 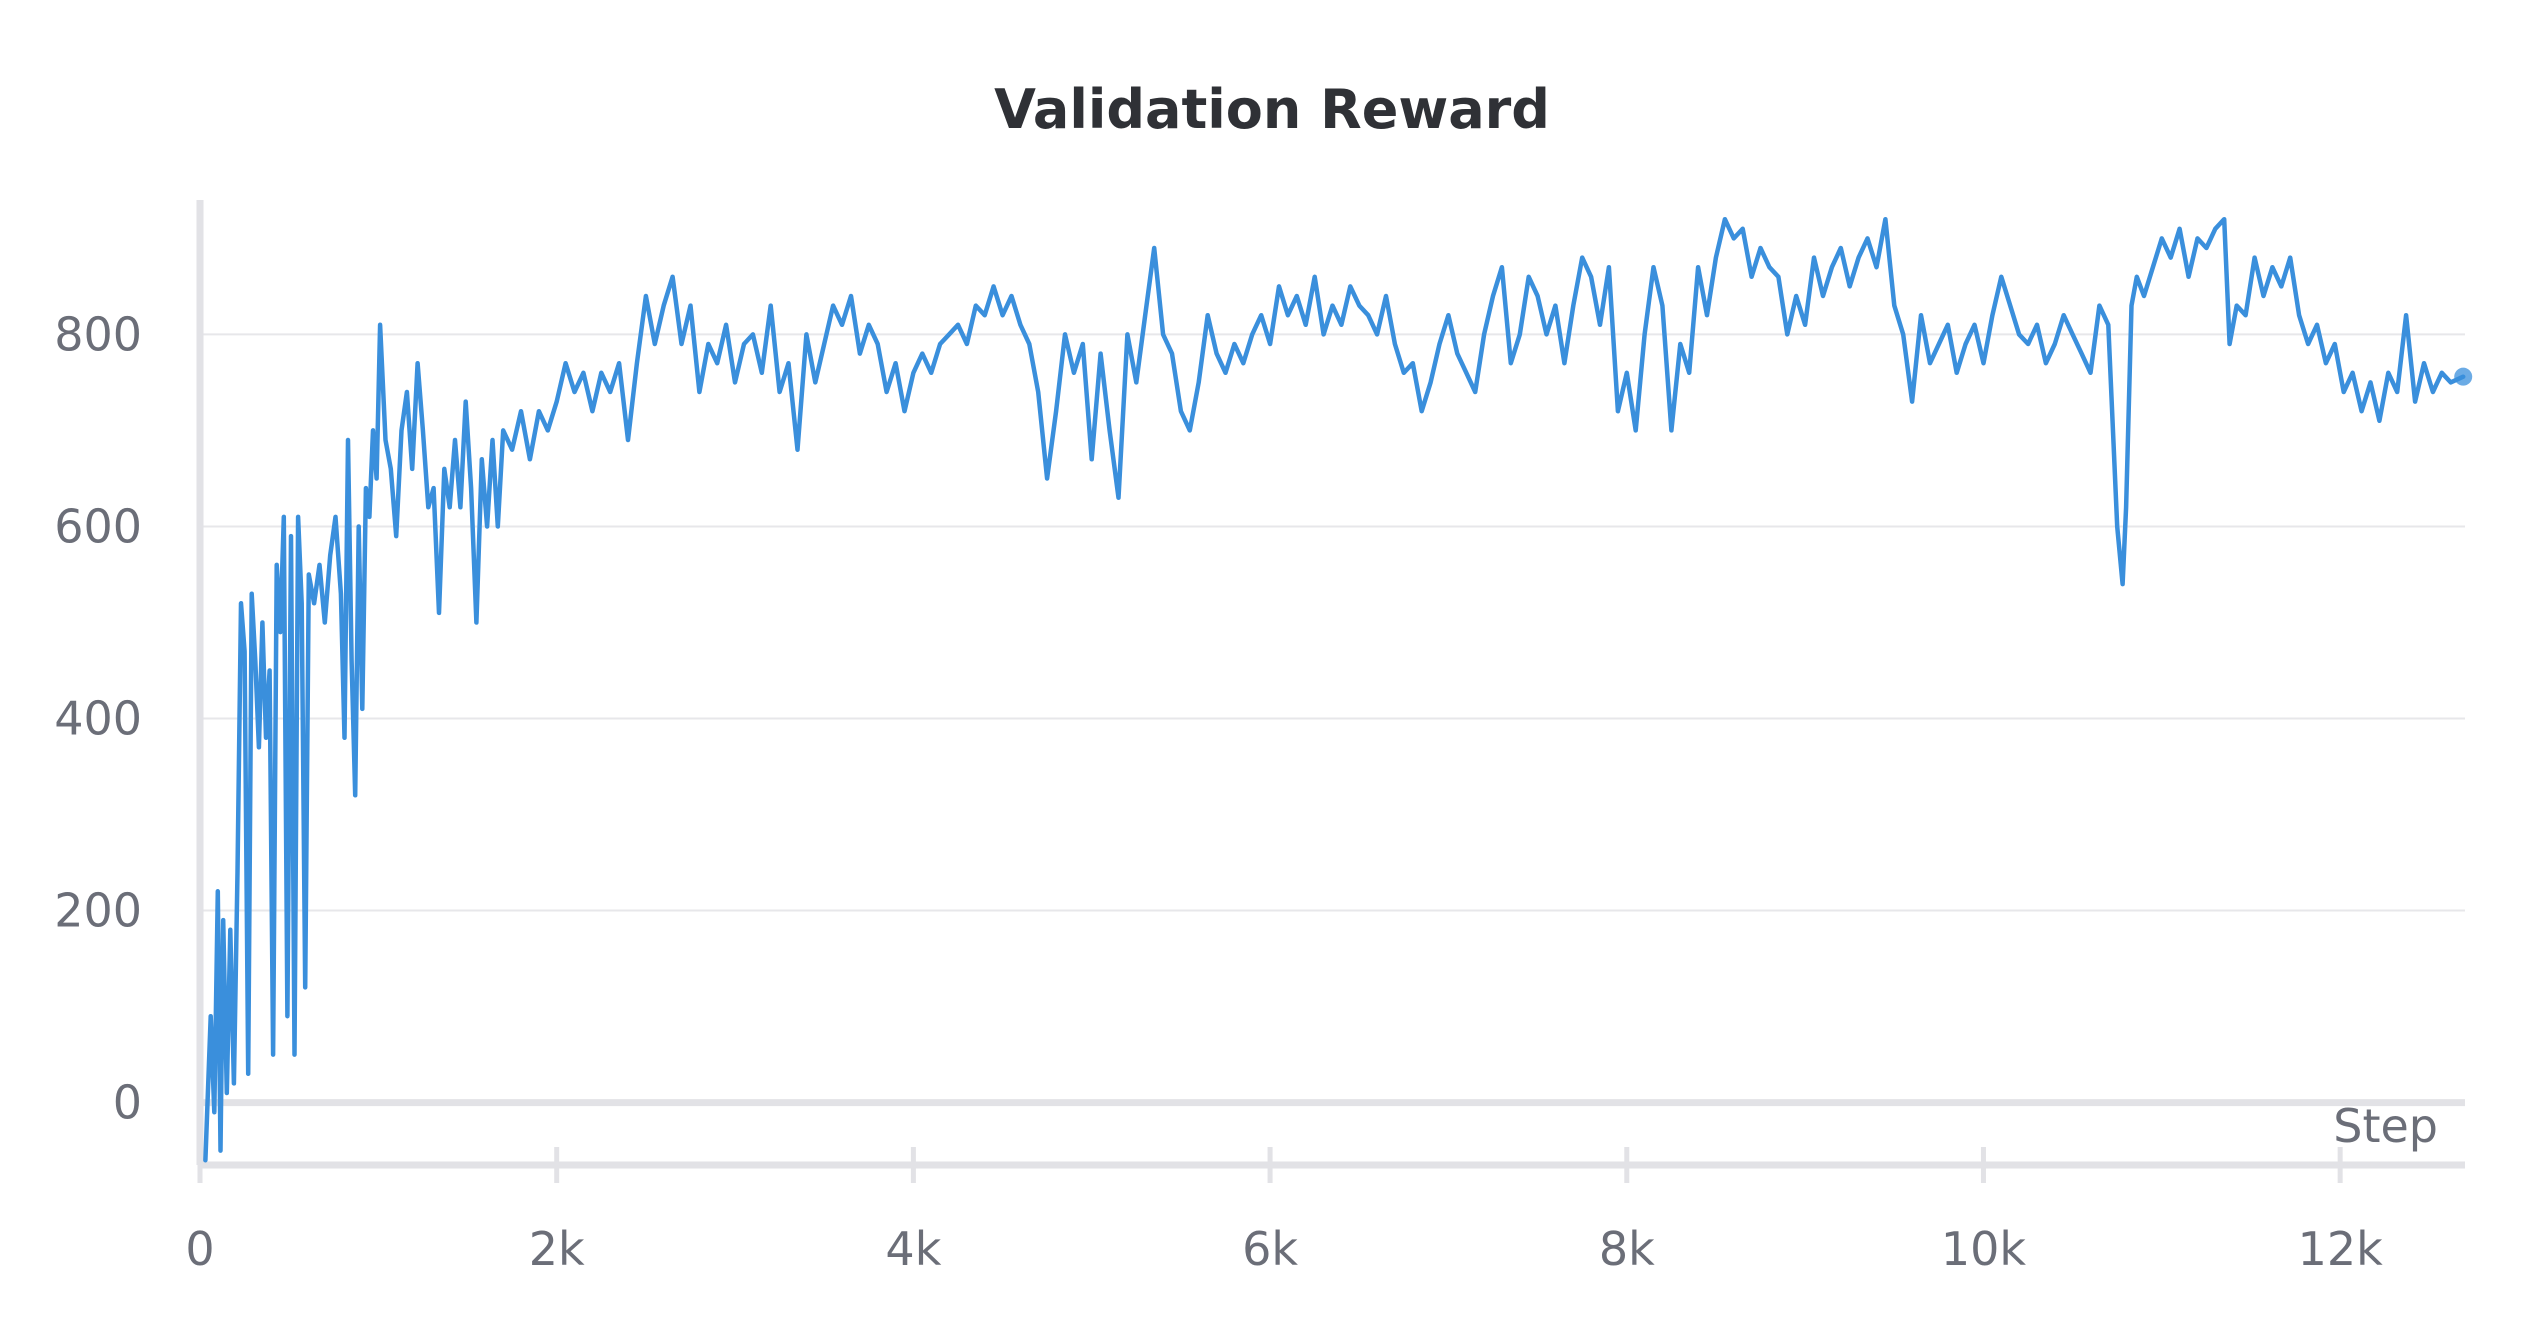 What do you see at coordinates (98, 526) in the screenshot?
I see `y-tick-label-600: 600` at bounding box center [98, 526].